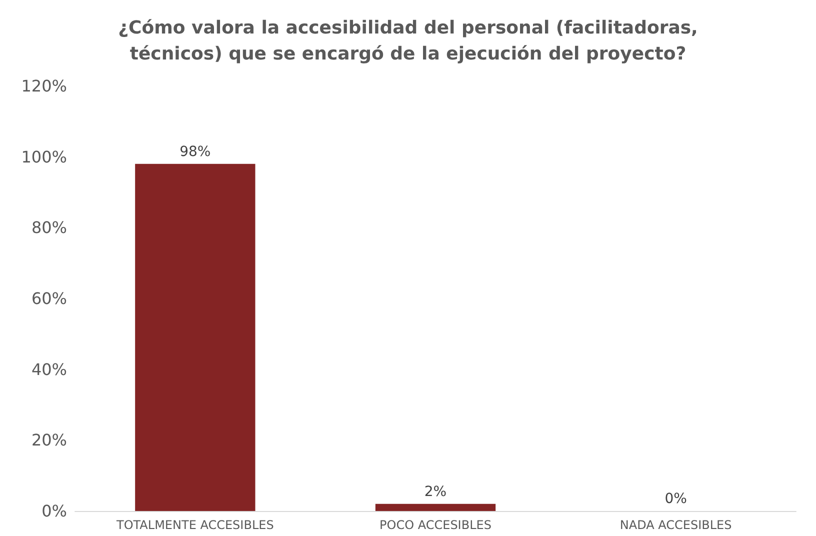  I want to click on y-tick-label: 120%, so click(44, 86).